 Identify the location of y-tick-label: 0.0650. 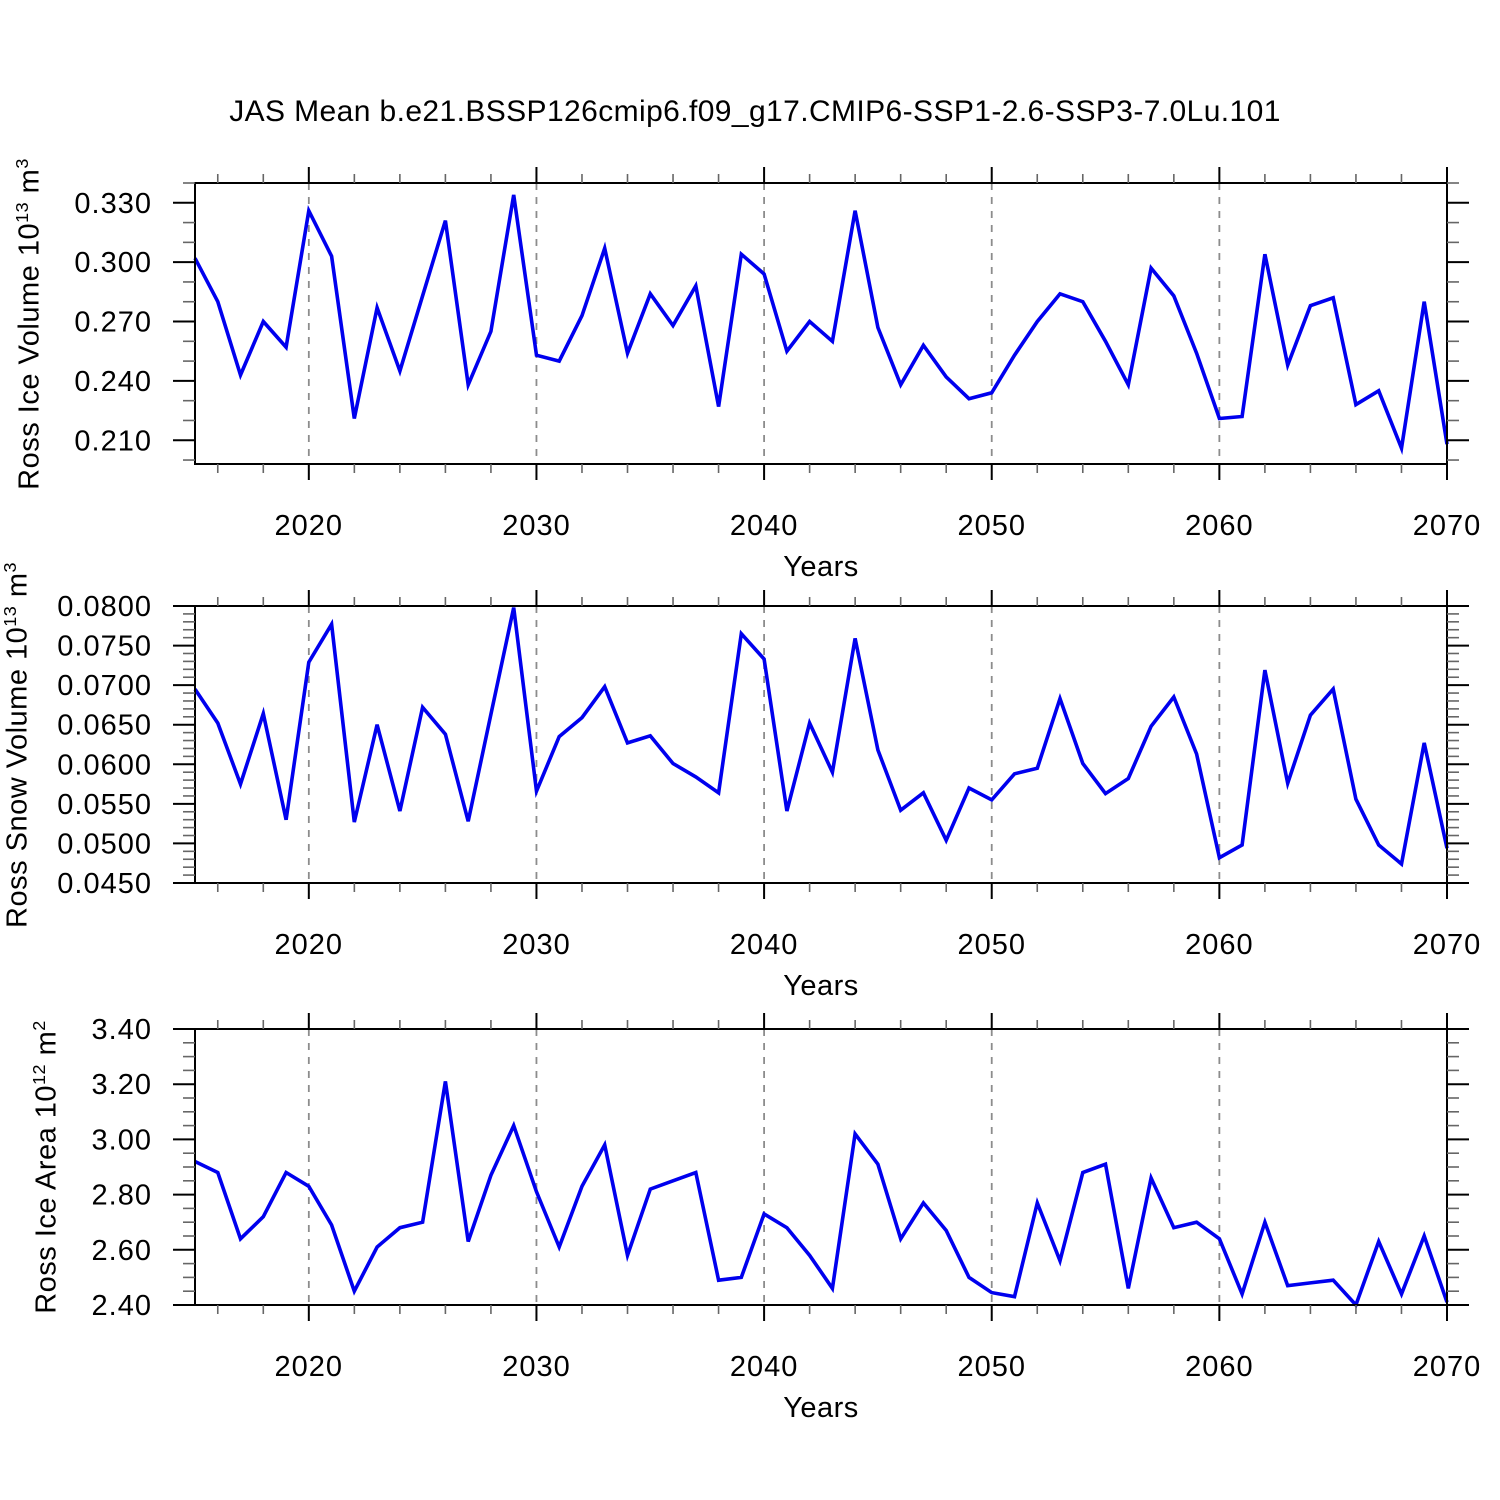
(104, 726).